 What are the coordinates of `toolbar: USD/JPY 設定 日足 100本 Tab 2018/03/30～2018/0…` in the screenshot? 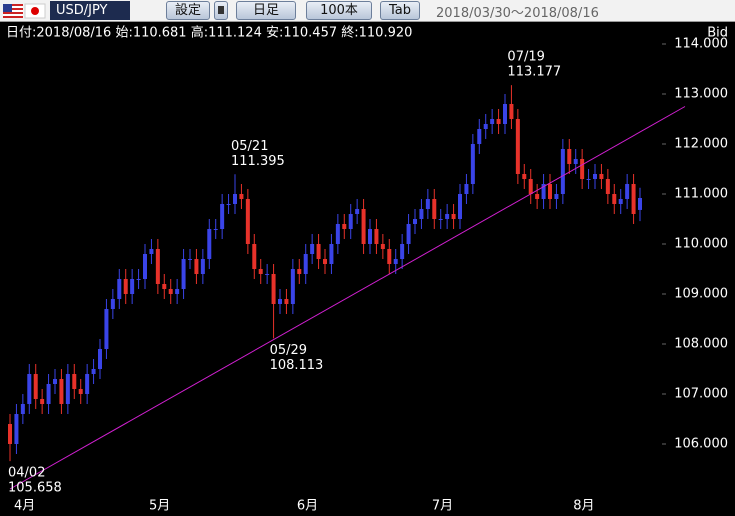 It's located at (367, 11).